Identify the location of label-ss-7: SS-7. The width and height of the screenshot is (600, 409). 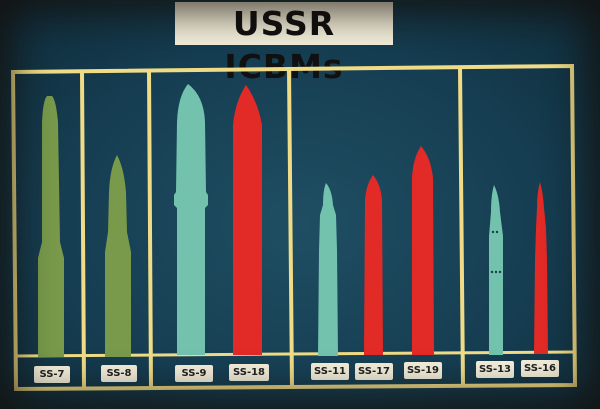
(52, 374).